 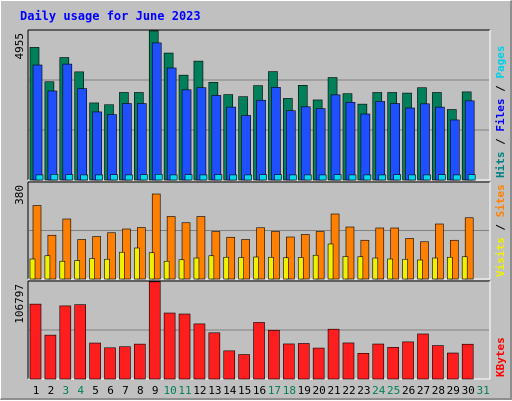 I want to click on y-axis-label: Visits / Sites, so click(x=500, y=230).